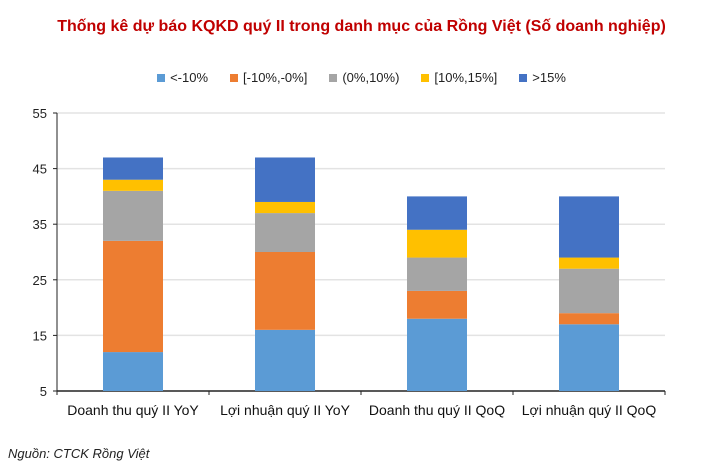 This screenshot has width=723, height=471. What do you see at coordinates (189, 77) in the screenshot?
I see `legend-label: <-10%` at bounding box center [189, 77].